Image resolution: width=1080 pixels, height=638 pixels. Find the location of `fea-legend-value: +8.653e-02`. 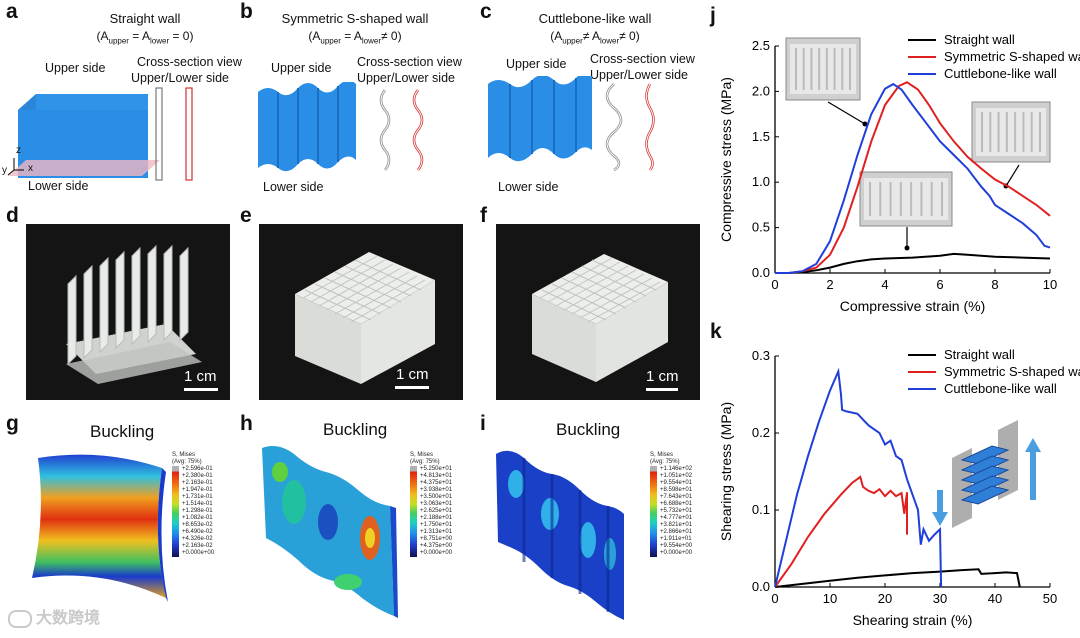

fea-legend-value: +8.653e-02 is located at coordinates (197, 525).